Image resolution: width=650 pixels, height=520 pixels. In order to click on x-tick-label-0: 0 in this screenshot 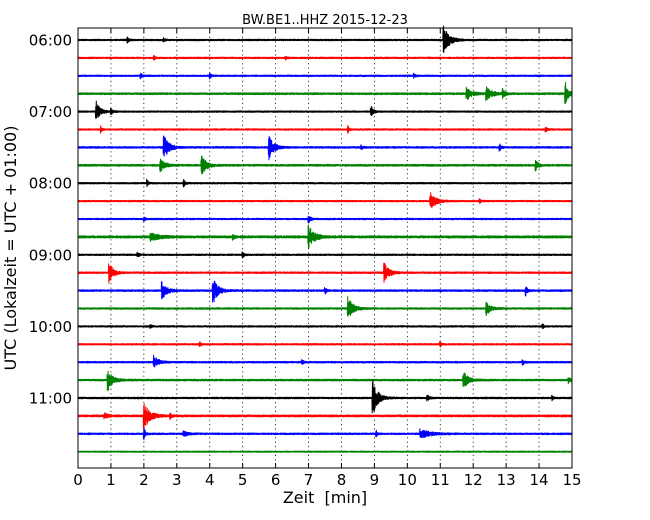, I will do `click(78, 480)`.